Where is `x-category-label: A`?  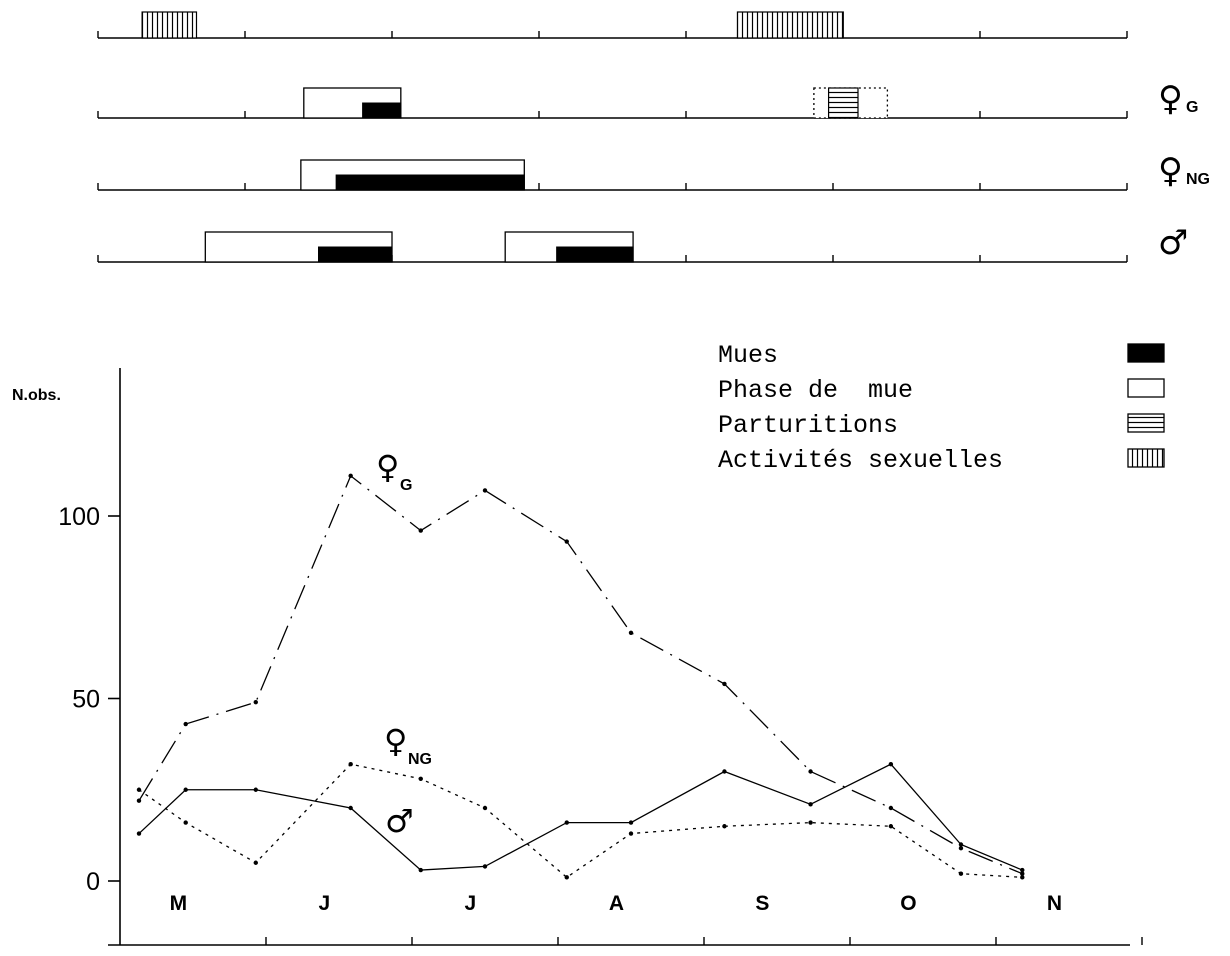 x-category-label: A is located at coordinates (616, 903).